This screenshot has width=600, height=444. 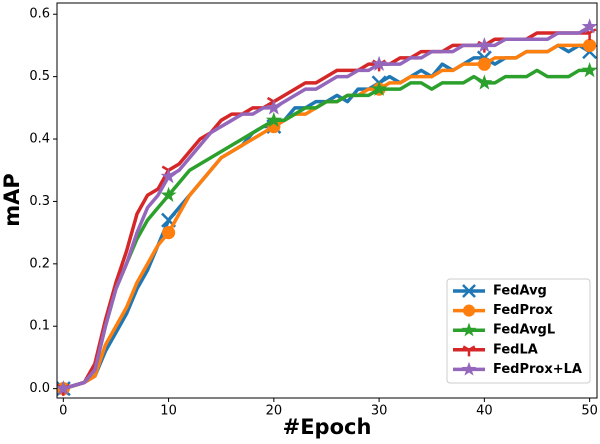 I want to click on y-tick-label: 0.6, so click(x=39, y=14).